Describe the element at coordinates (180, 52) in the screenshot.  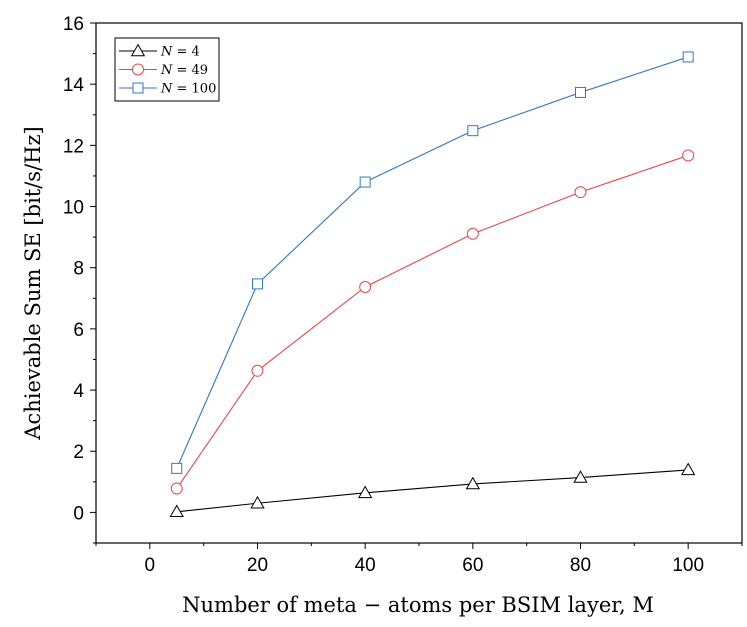
I see `legend-label: N = 4` at that location.